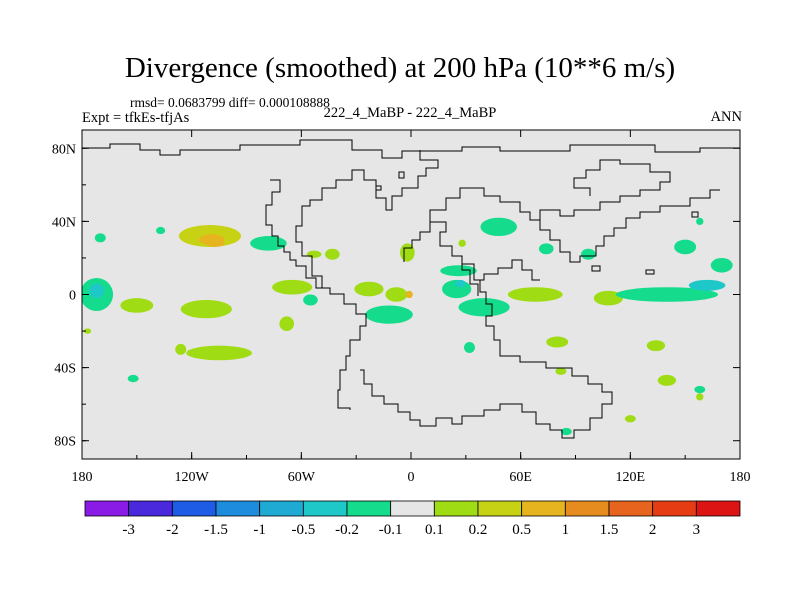 This screenshot has width=800, height=600. I want to click on region-e-pacific-eq-b, so click(96, 291).